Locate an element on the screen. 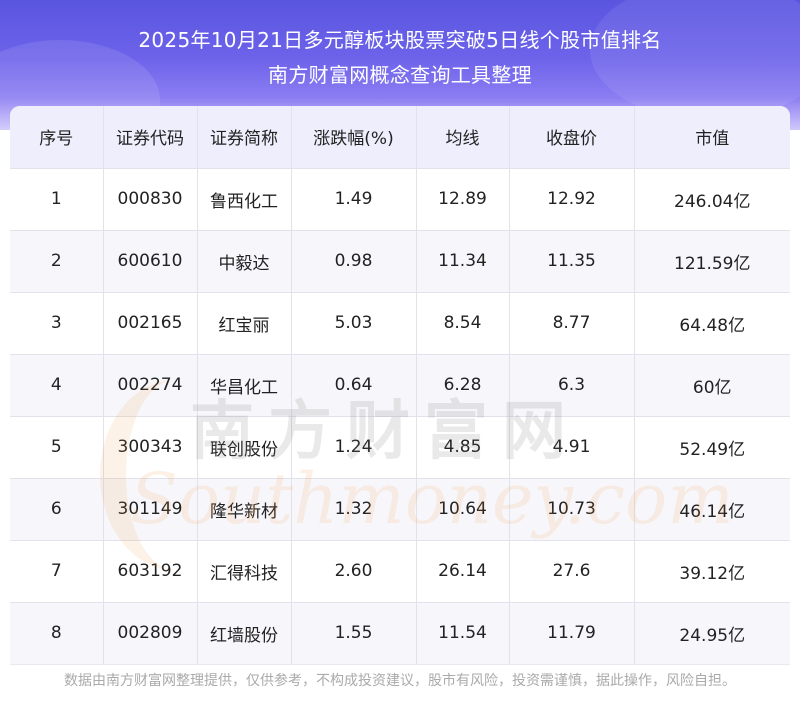 This screenshot has height=708, width=800. table-cell: 3 is located at coordinates (56, 323).